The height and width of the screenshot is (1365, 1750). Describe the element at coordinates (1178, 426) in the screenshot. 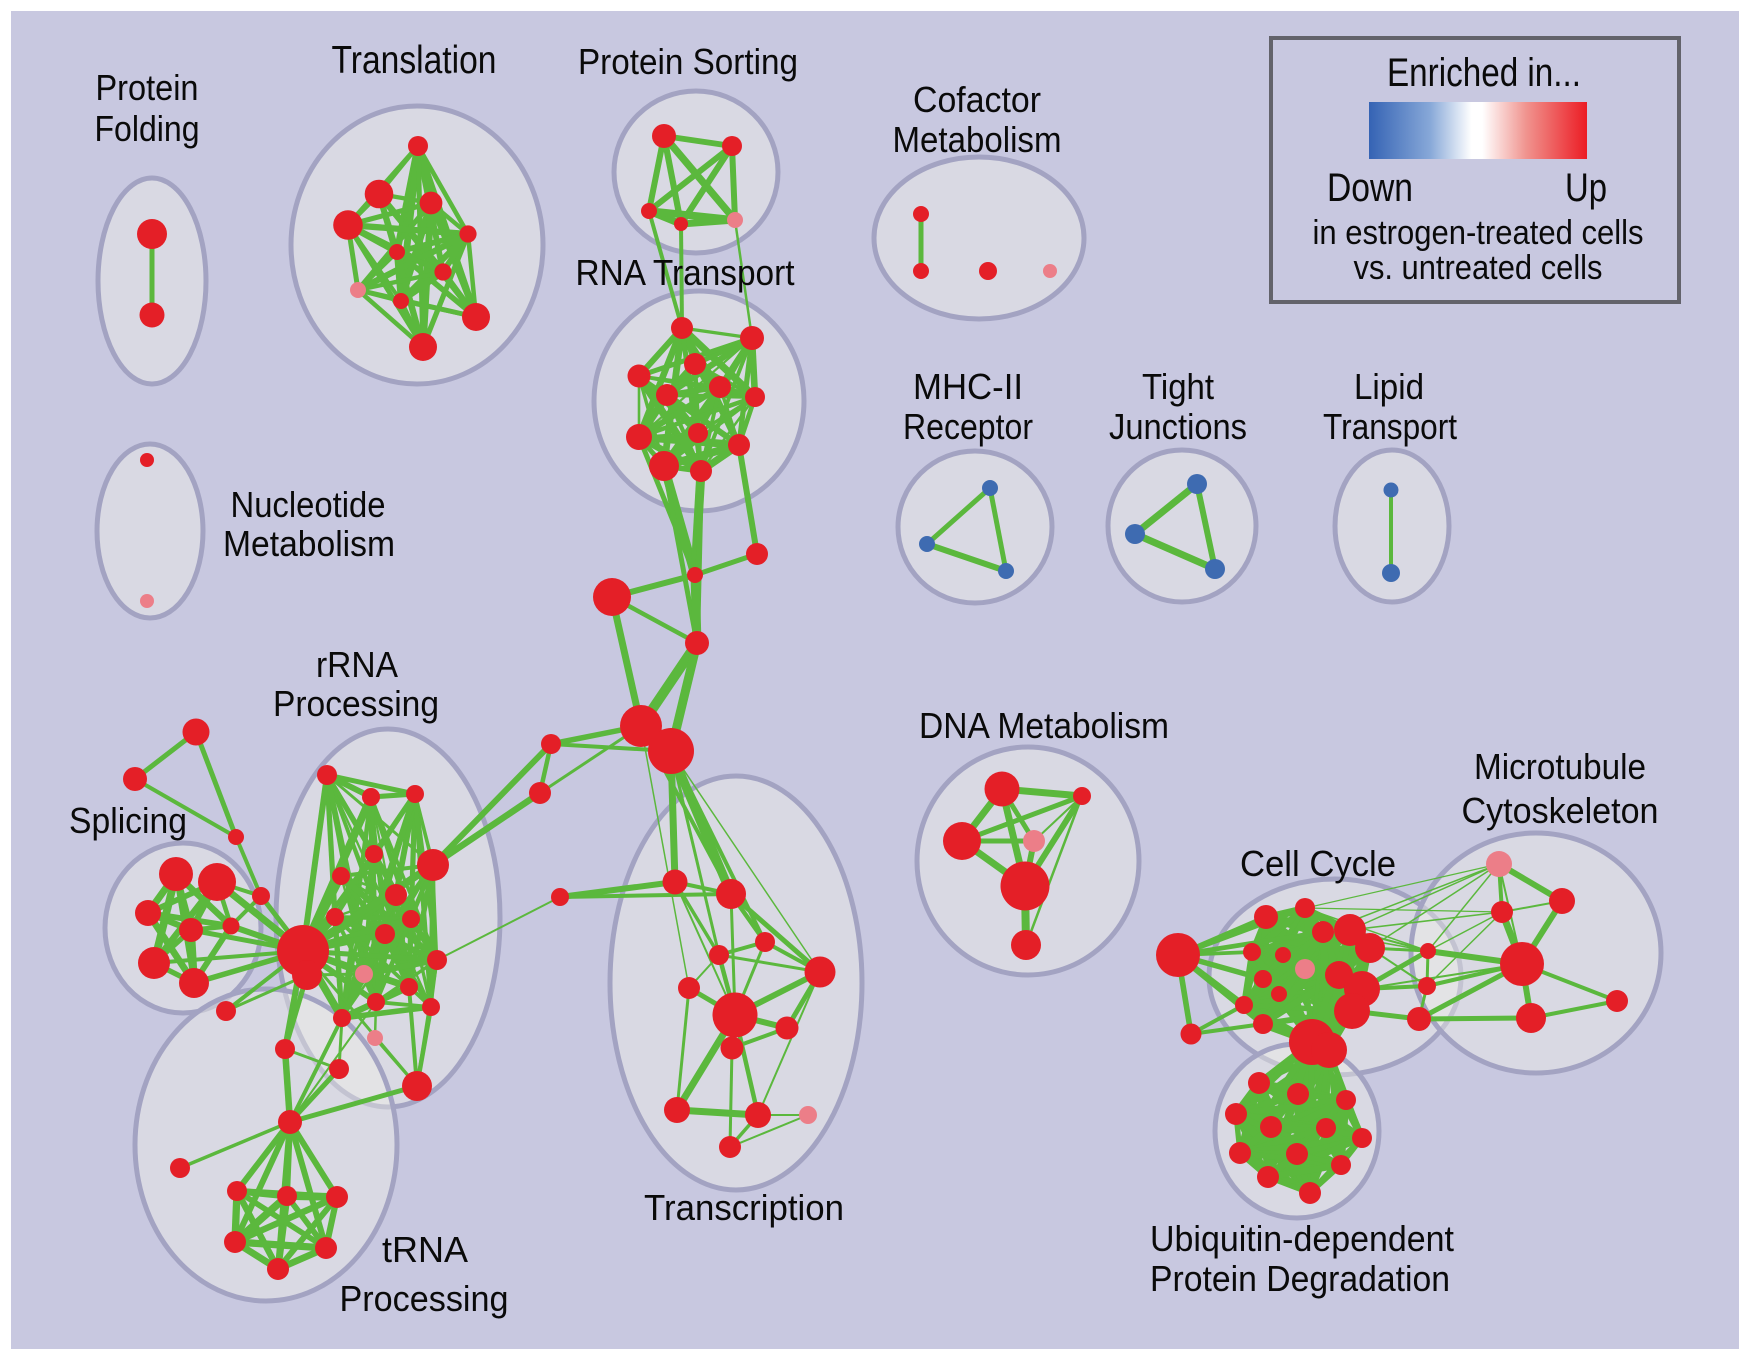

I see `svg-text: Junctions` at that location.